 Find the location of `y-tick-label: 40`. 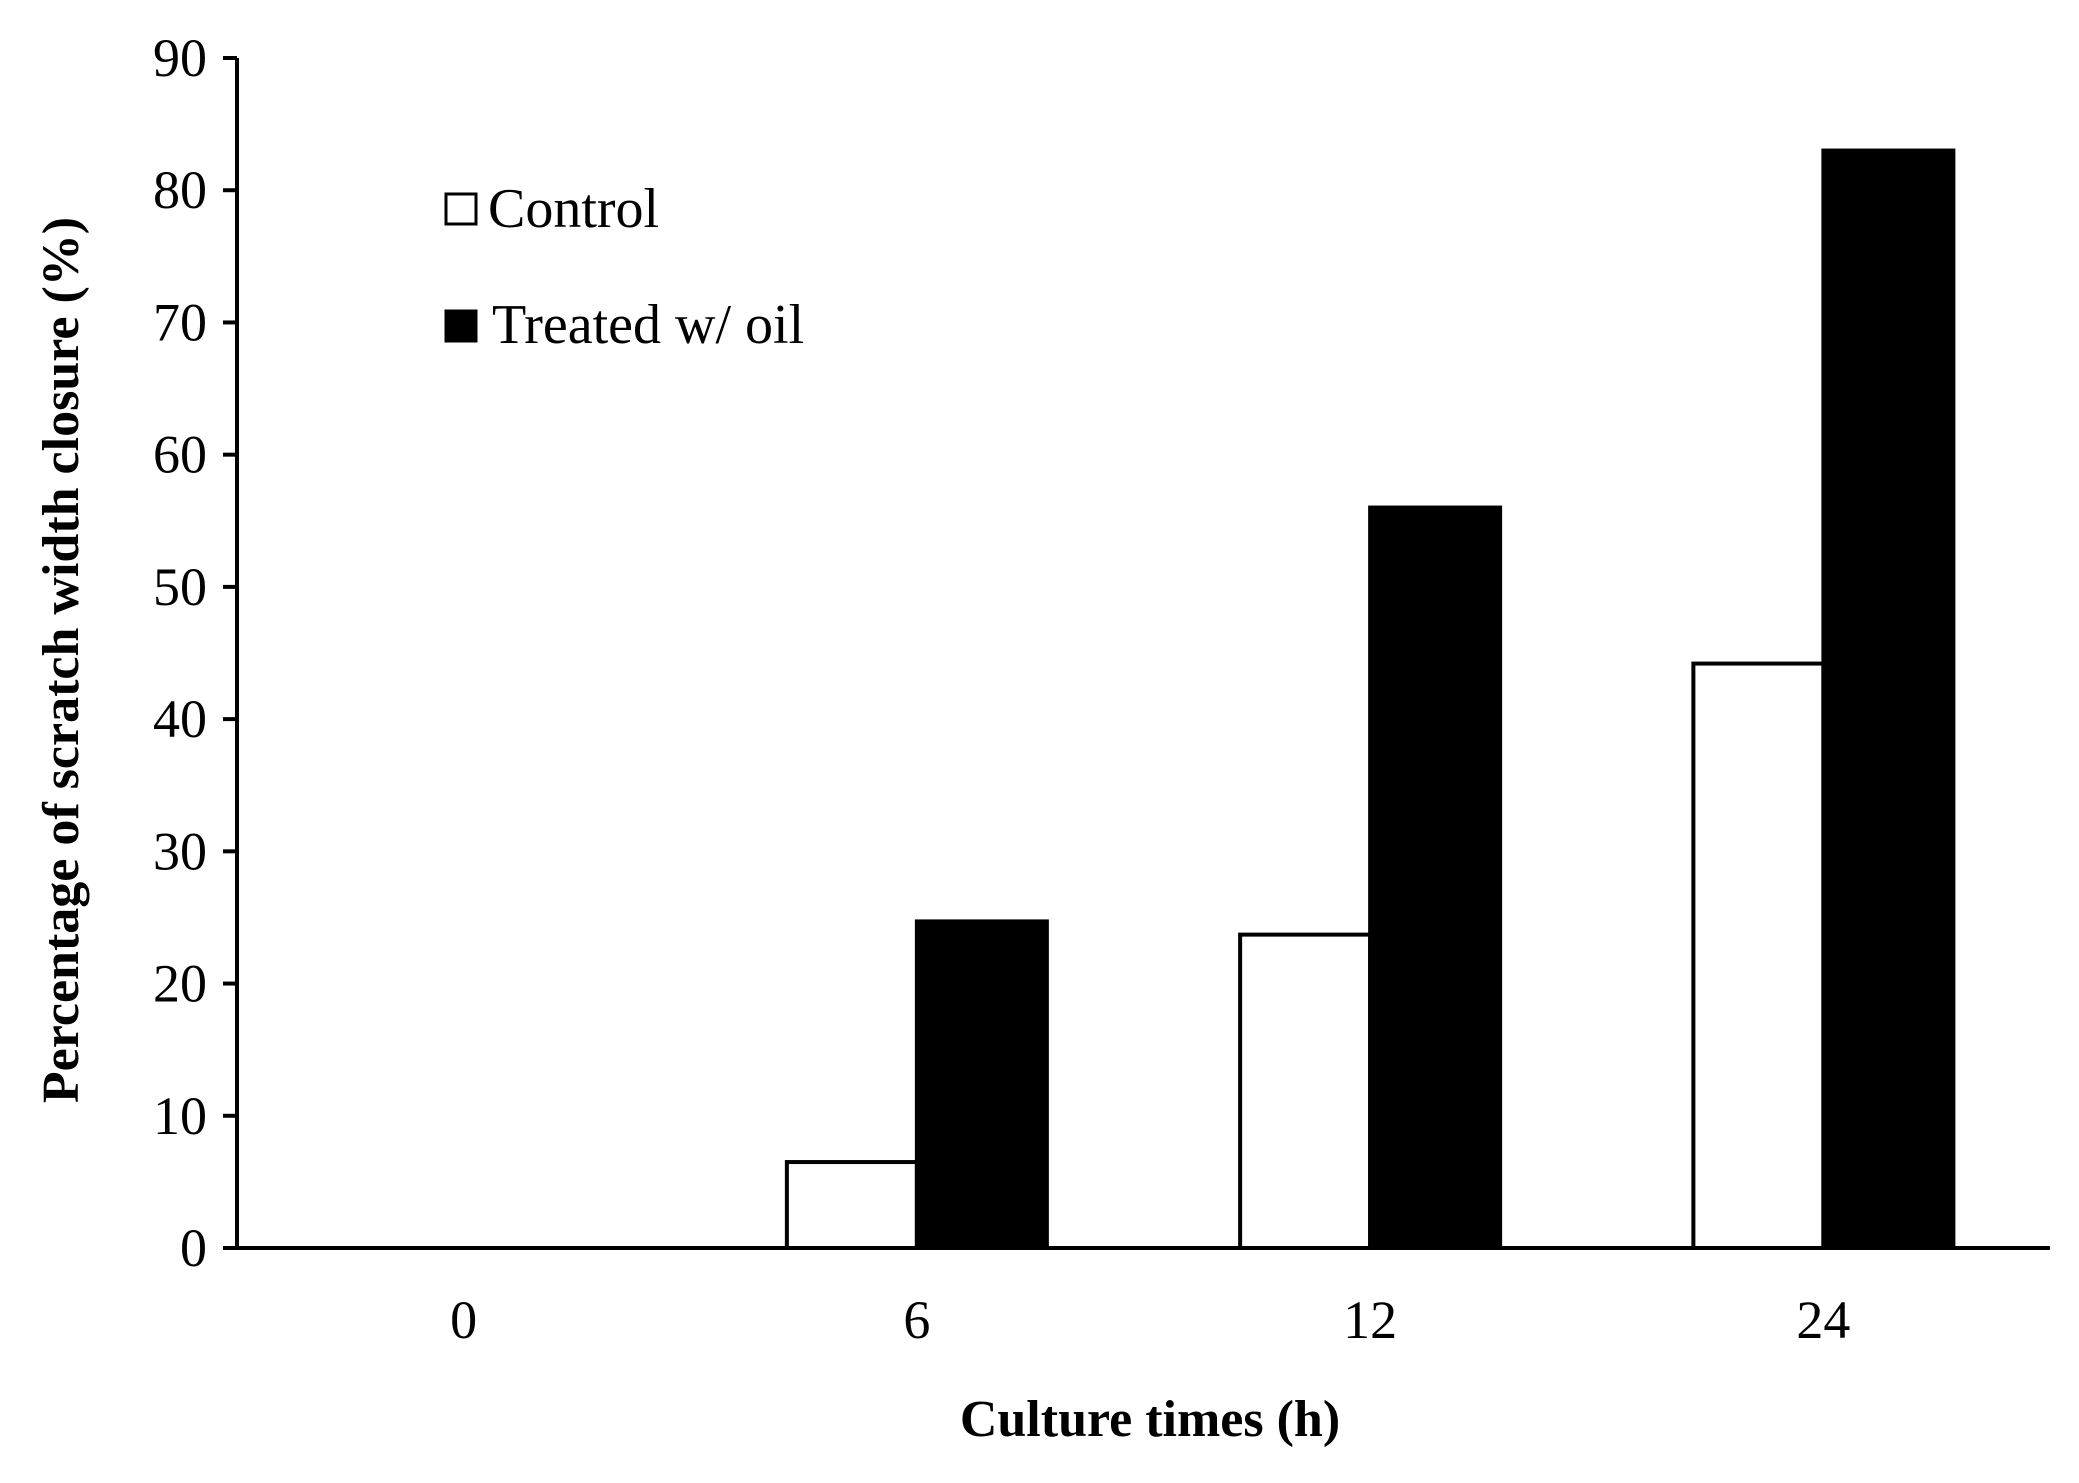

y-tick-label: 40 is located at coordinates (180, 719).